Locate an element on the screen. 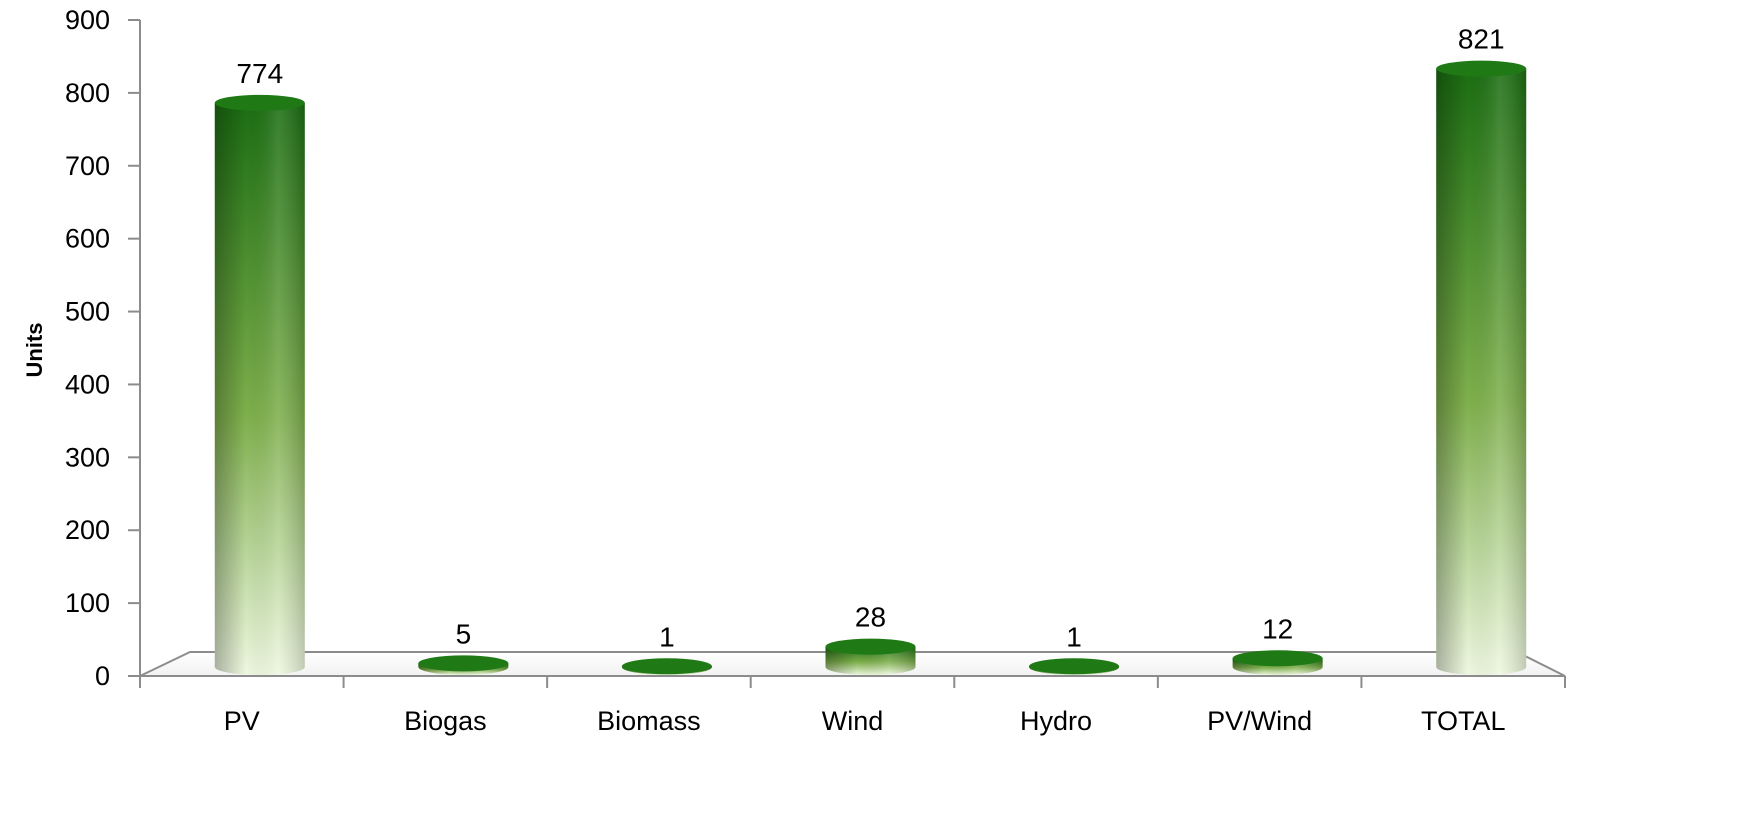  y-tick-label: 800 is located at coordinates (87, 93).